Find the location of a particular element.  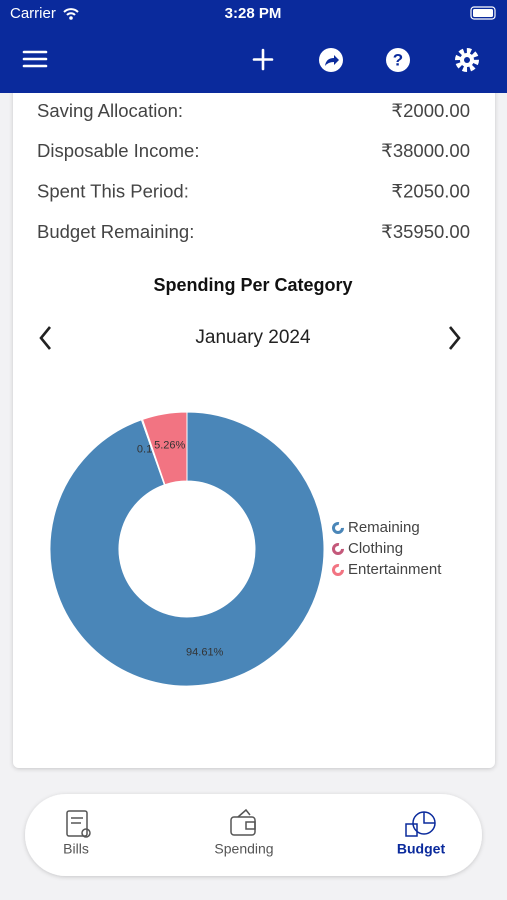

share-button is located at coordinates (331, 60).